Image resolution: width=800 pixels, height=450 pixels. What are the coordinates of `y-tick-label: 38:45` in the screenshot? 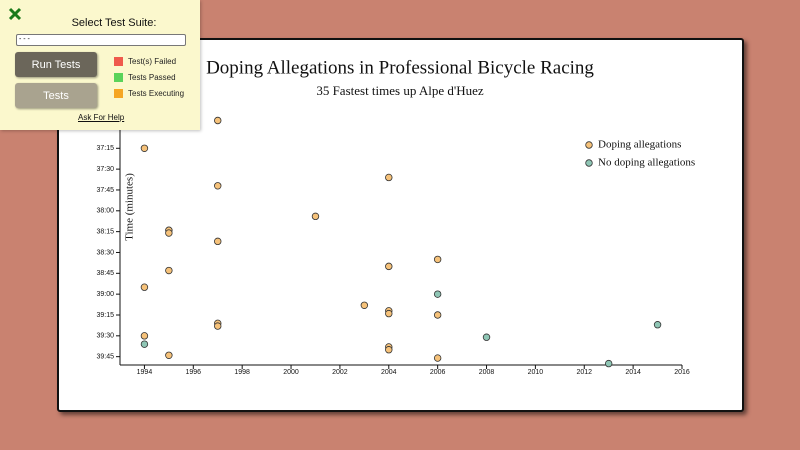 It's located at (105, 273).